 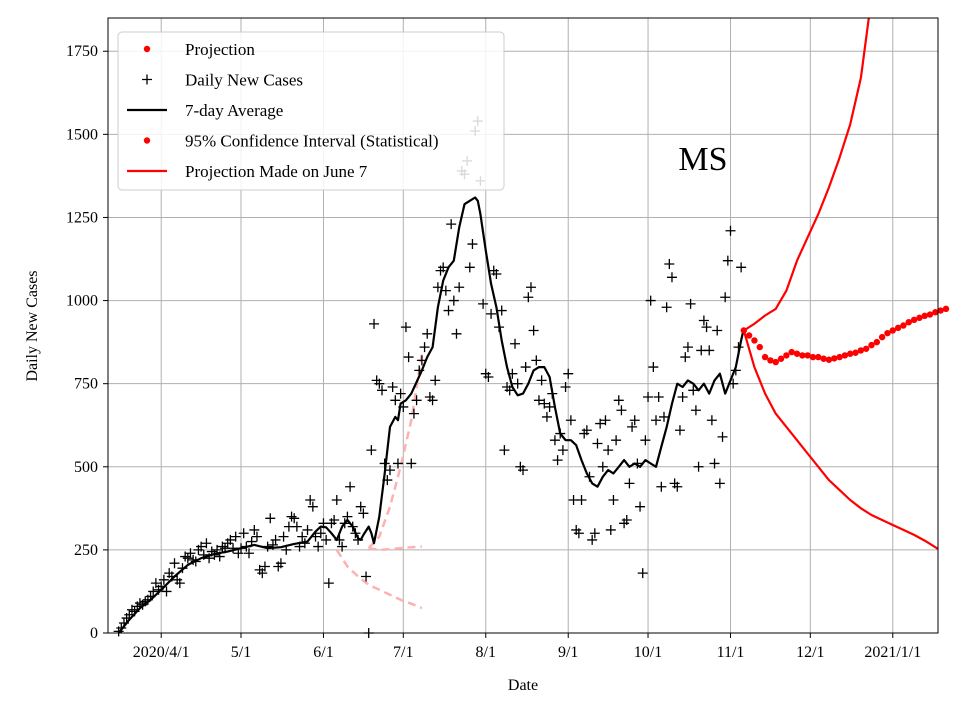 I want to click on y-tick-label: 0, so click(x=94, y=633).